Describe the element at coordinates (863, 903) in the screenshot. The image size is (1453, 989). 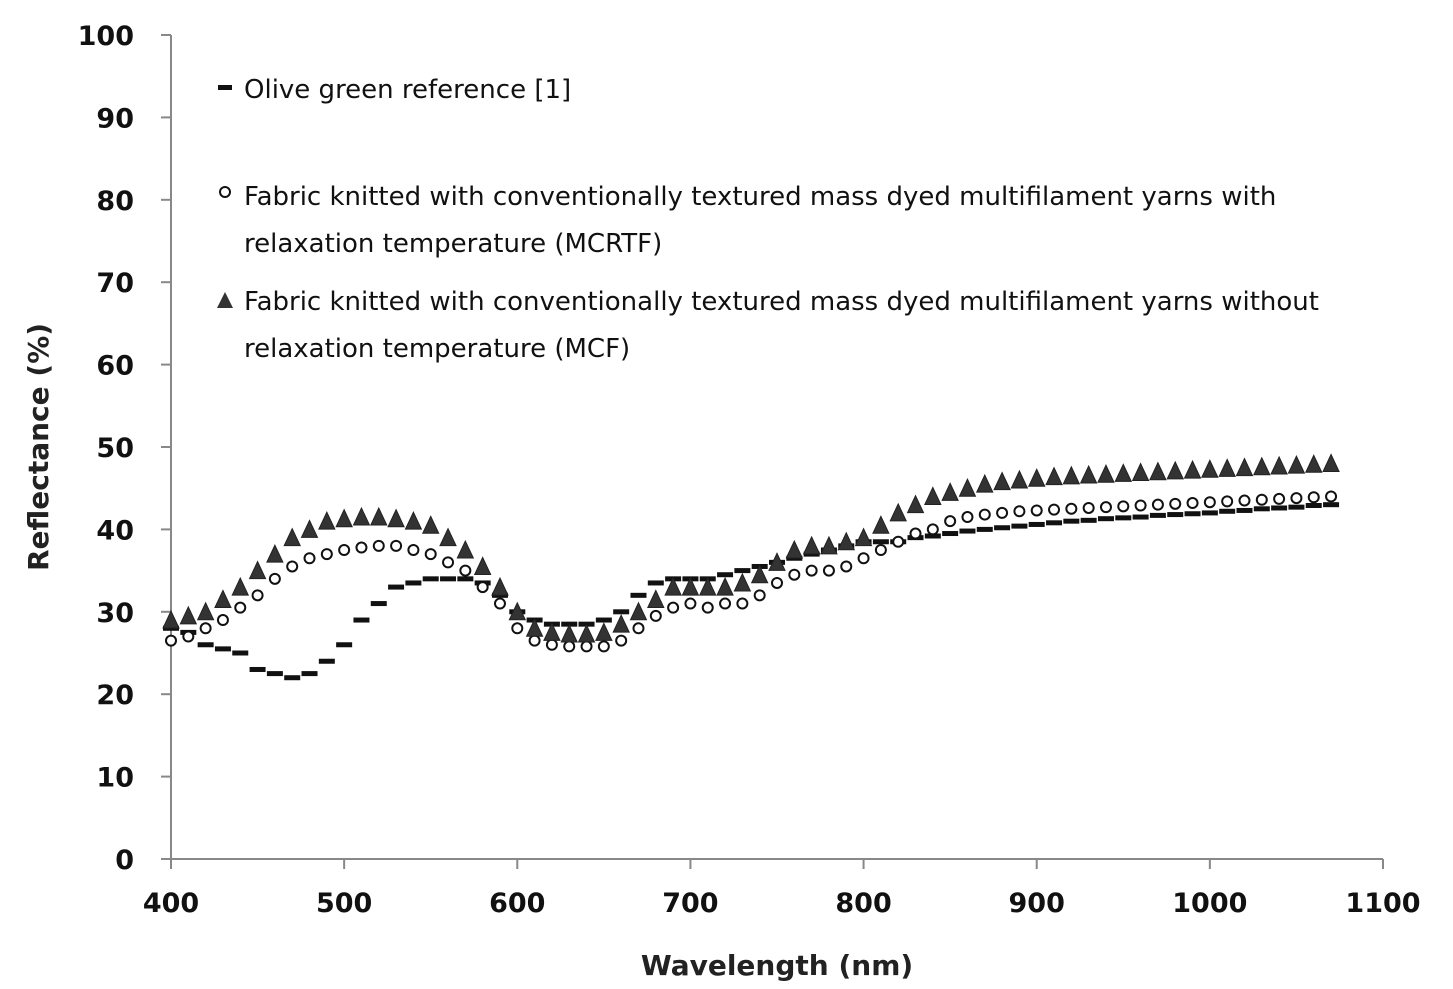
I see `x-tick-label: 800` at that location.